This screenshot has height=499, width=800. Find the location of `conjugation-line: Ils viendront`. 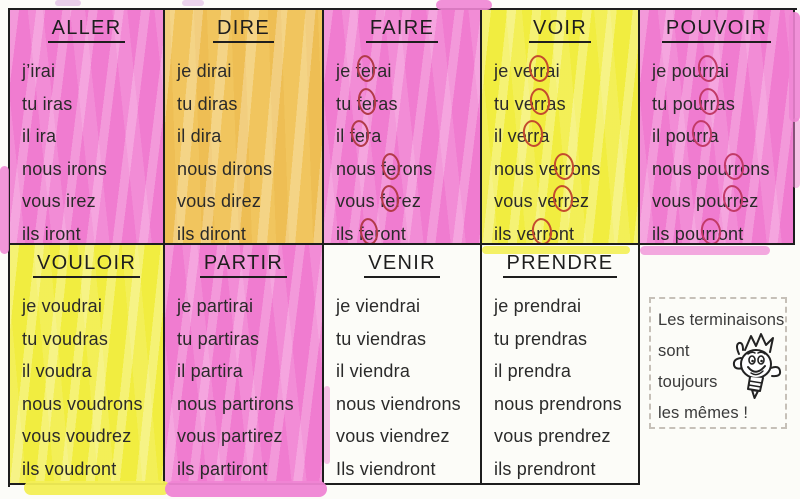

conjugation-line: Ils viendront is located at coordinates (386, 468).